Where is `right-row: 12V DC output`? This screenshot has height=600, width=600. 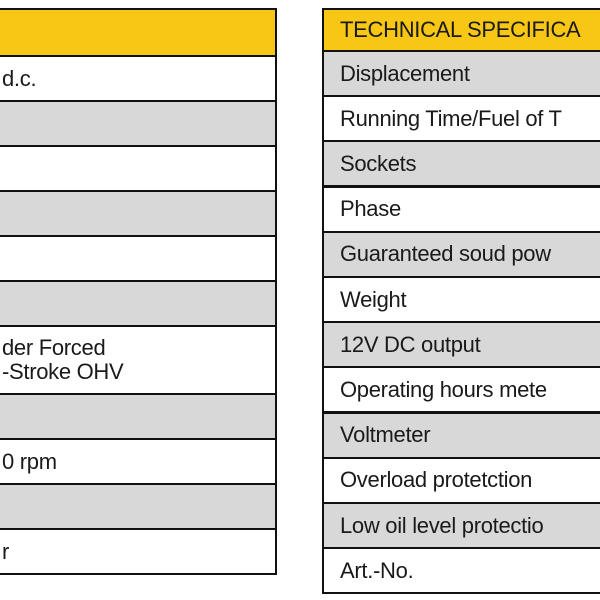
right-row: 12V DC output is located at coordinates (461, 345).